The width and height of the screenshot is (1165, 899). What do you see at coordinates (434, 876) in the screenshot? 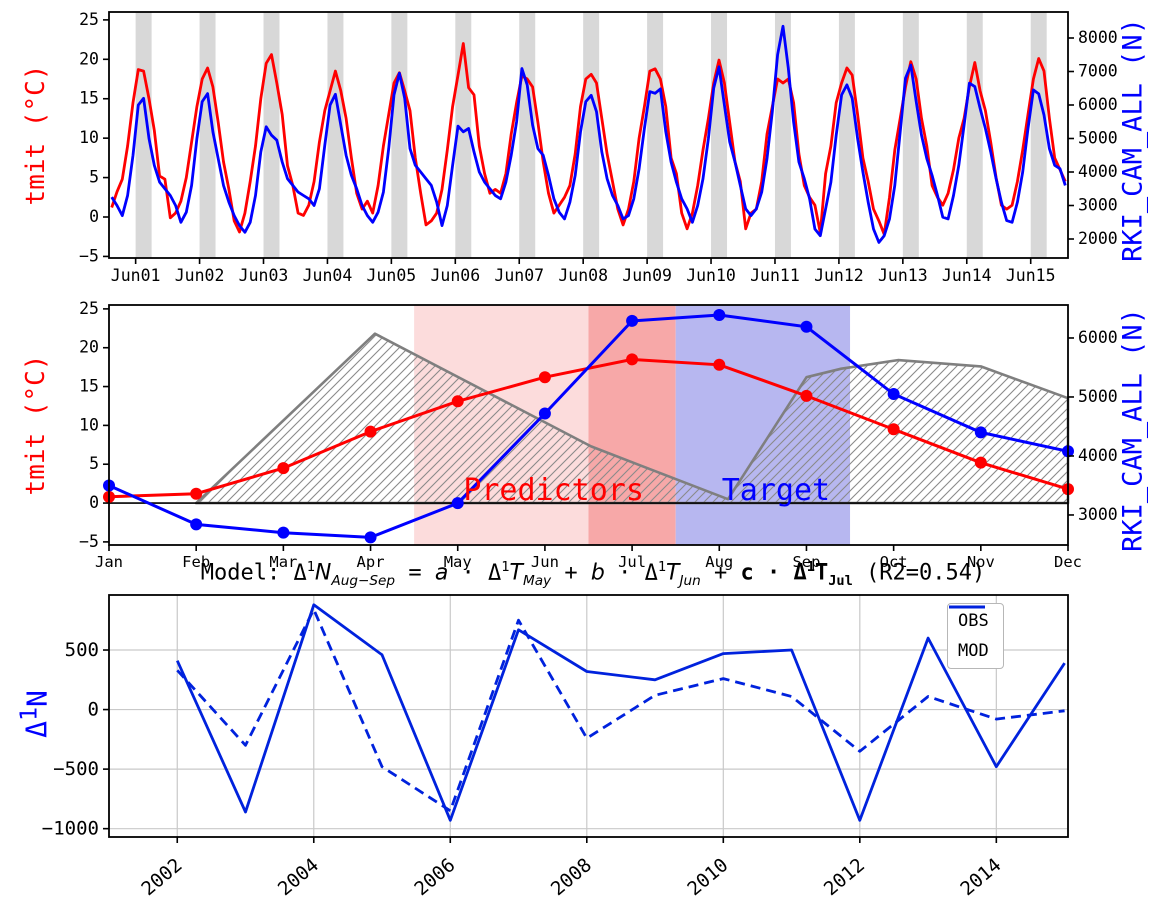
I see `year-label: 2006` at bounding box center [434, 876].